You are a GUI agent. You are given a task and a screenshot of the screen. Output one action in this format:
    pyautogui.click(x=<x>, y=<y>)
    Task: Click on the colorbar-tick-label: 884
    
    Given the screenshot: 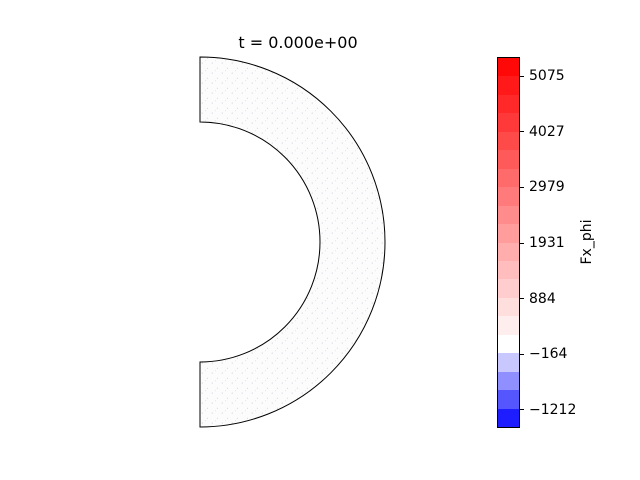 What is the action you would take?
    pyautogui.click(x=542, y=298)
    